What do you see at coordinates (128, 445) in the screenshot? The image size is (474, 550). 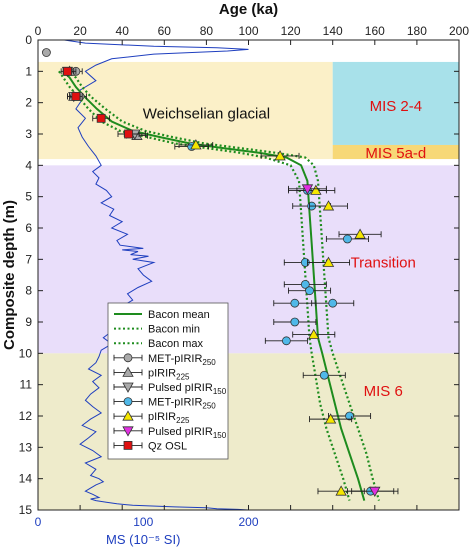 I see `legend-swatch-qz-osl` at bounding box center [128, 445].